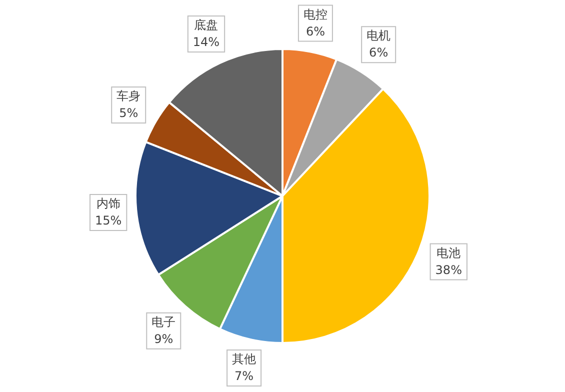  What do you see at coordinates (206, 25) in the screenshot?
I see `slice-label: 底盘` at bounding box center [206, 25].